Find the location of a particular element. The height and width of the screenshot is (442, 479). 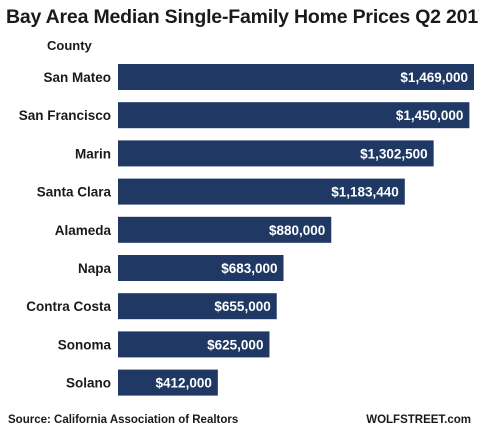

bar-san-francisco is located at coordinates (294, 115).